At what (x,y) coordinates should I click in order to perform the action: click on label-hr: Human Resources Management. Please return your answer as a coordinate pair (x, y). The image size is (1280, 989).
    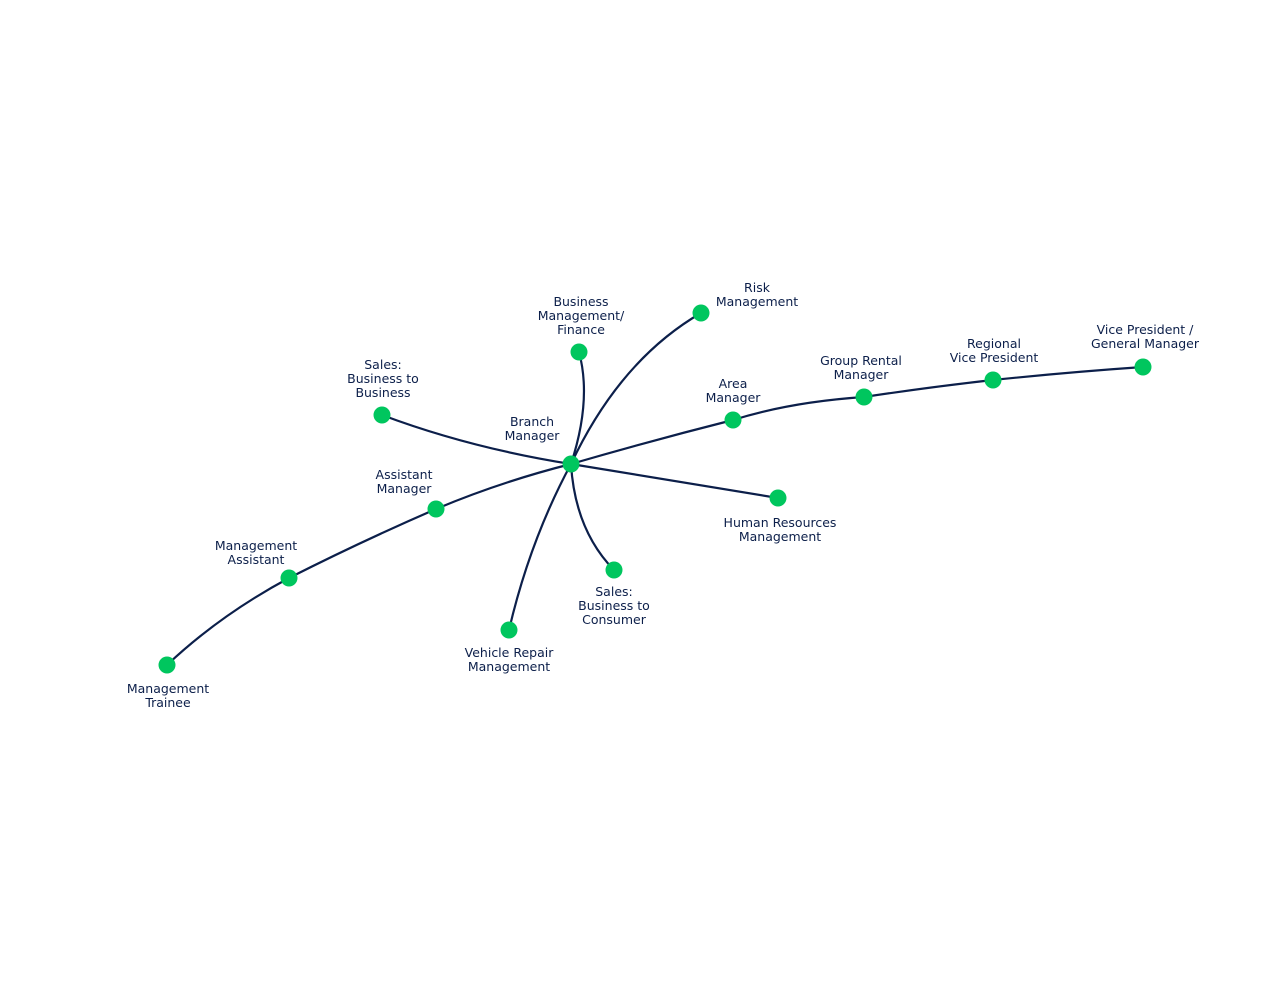
    Looking at the image, I should click on (780, 529).